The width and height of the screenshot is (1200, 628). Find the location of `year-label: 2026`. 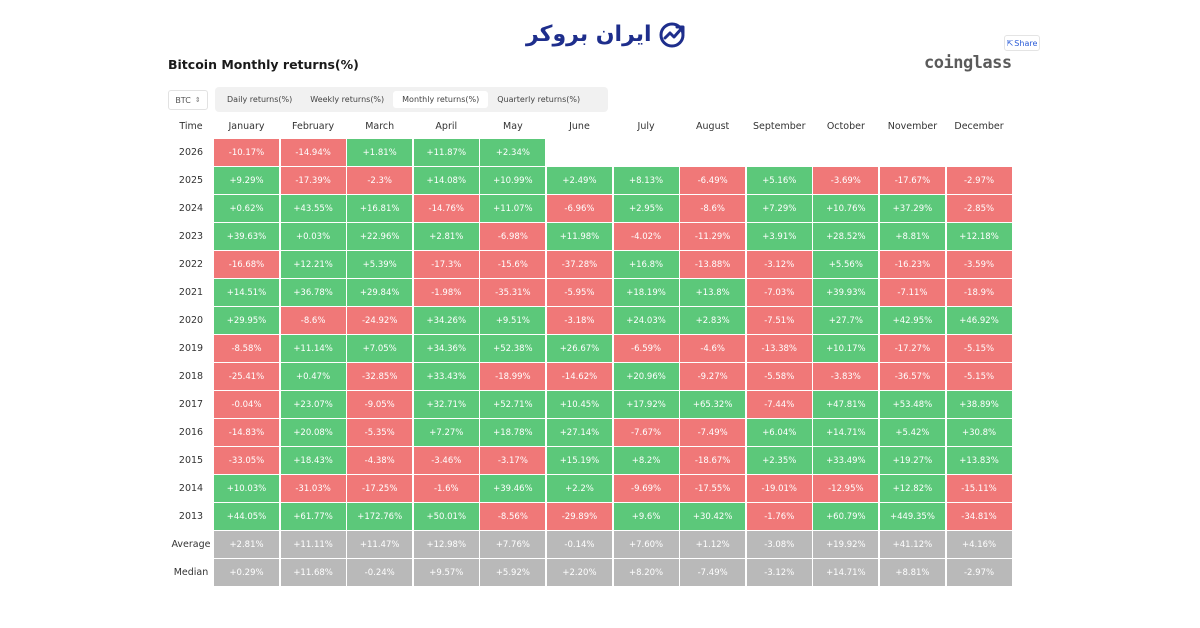

year-label: 2026 is located at coordinates (191, 152).